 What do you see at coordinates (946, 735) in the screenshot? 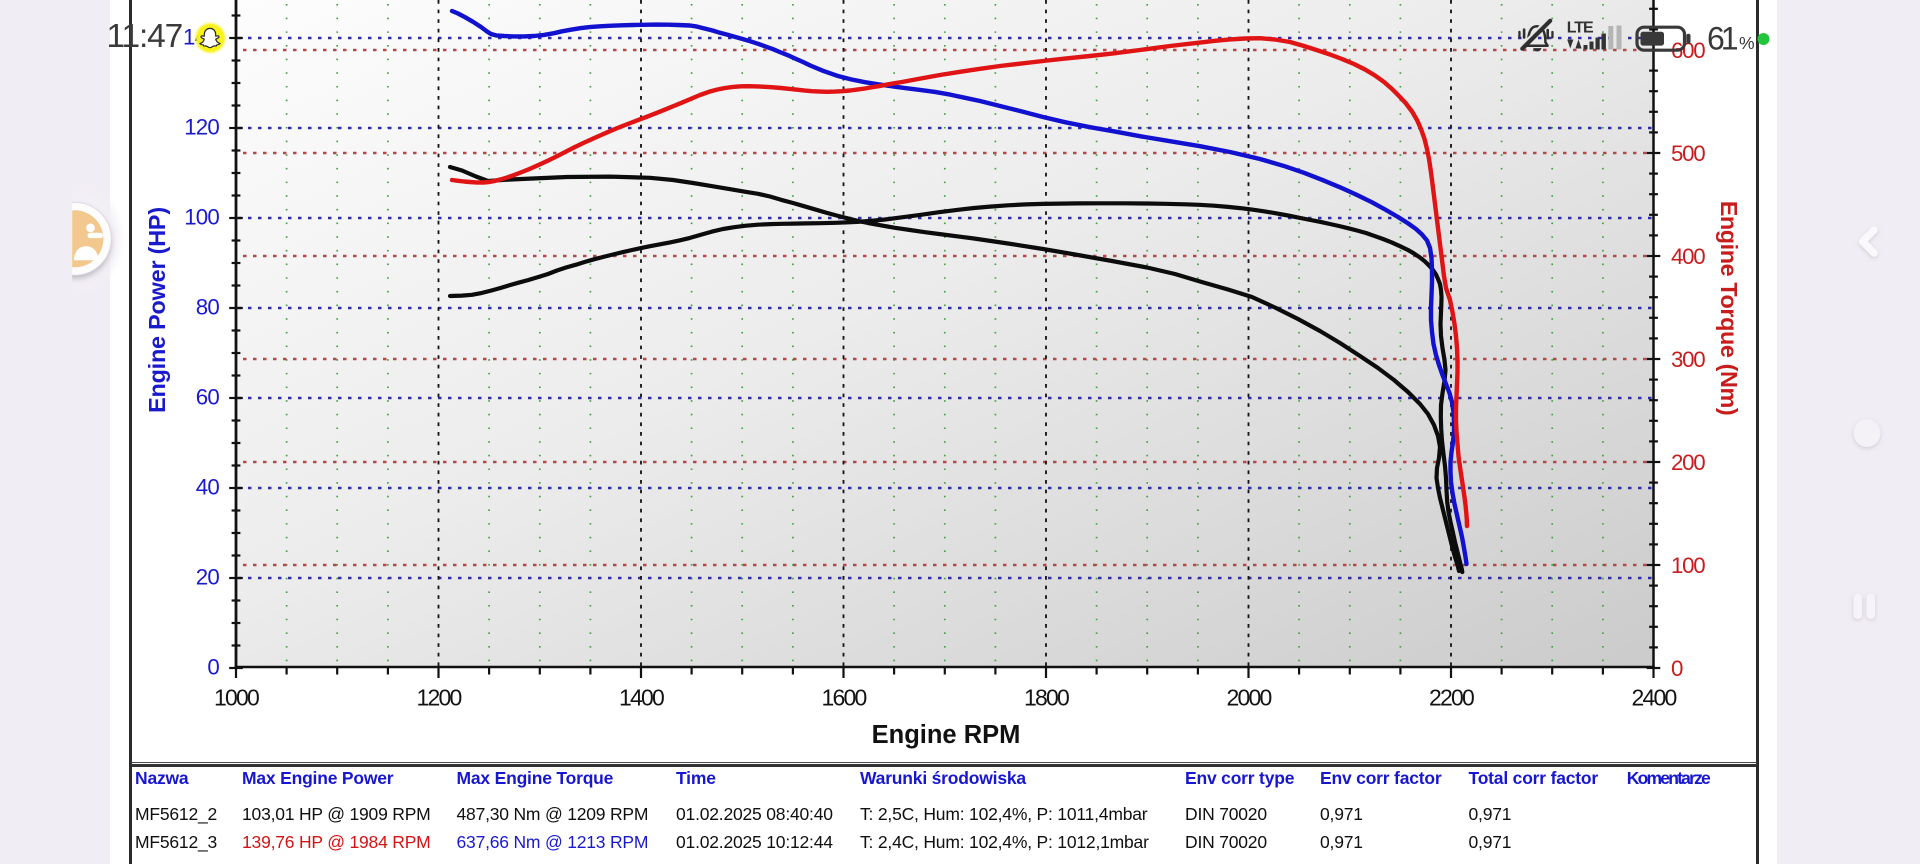
I see `svg-text: Engine RPM` at bounding box center [946, 735].